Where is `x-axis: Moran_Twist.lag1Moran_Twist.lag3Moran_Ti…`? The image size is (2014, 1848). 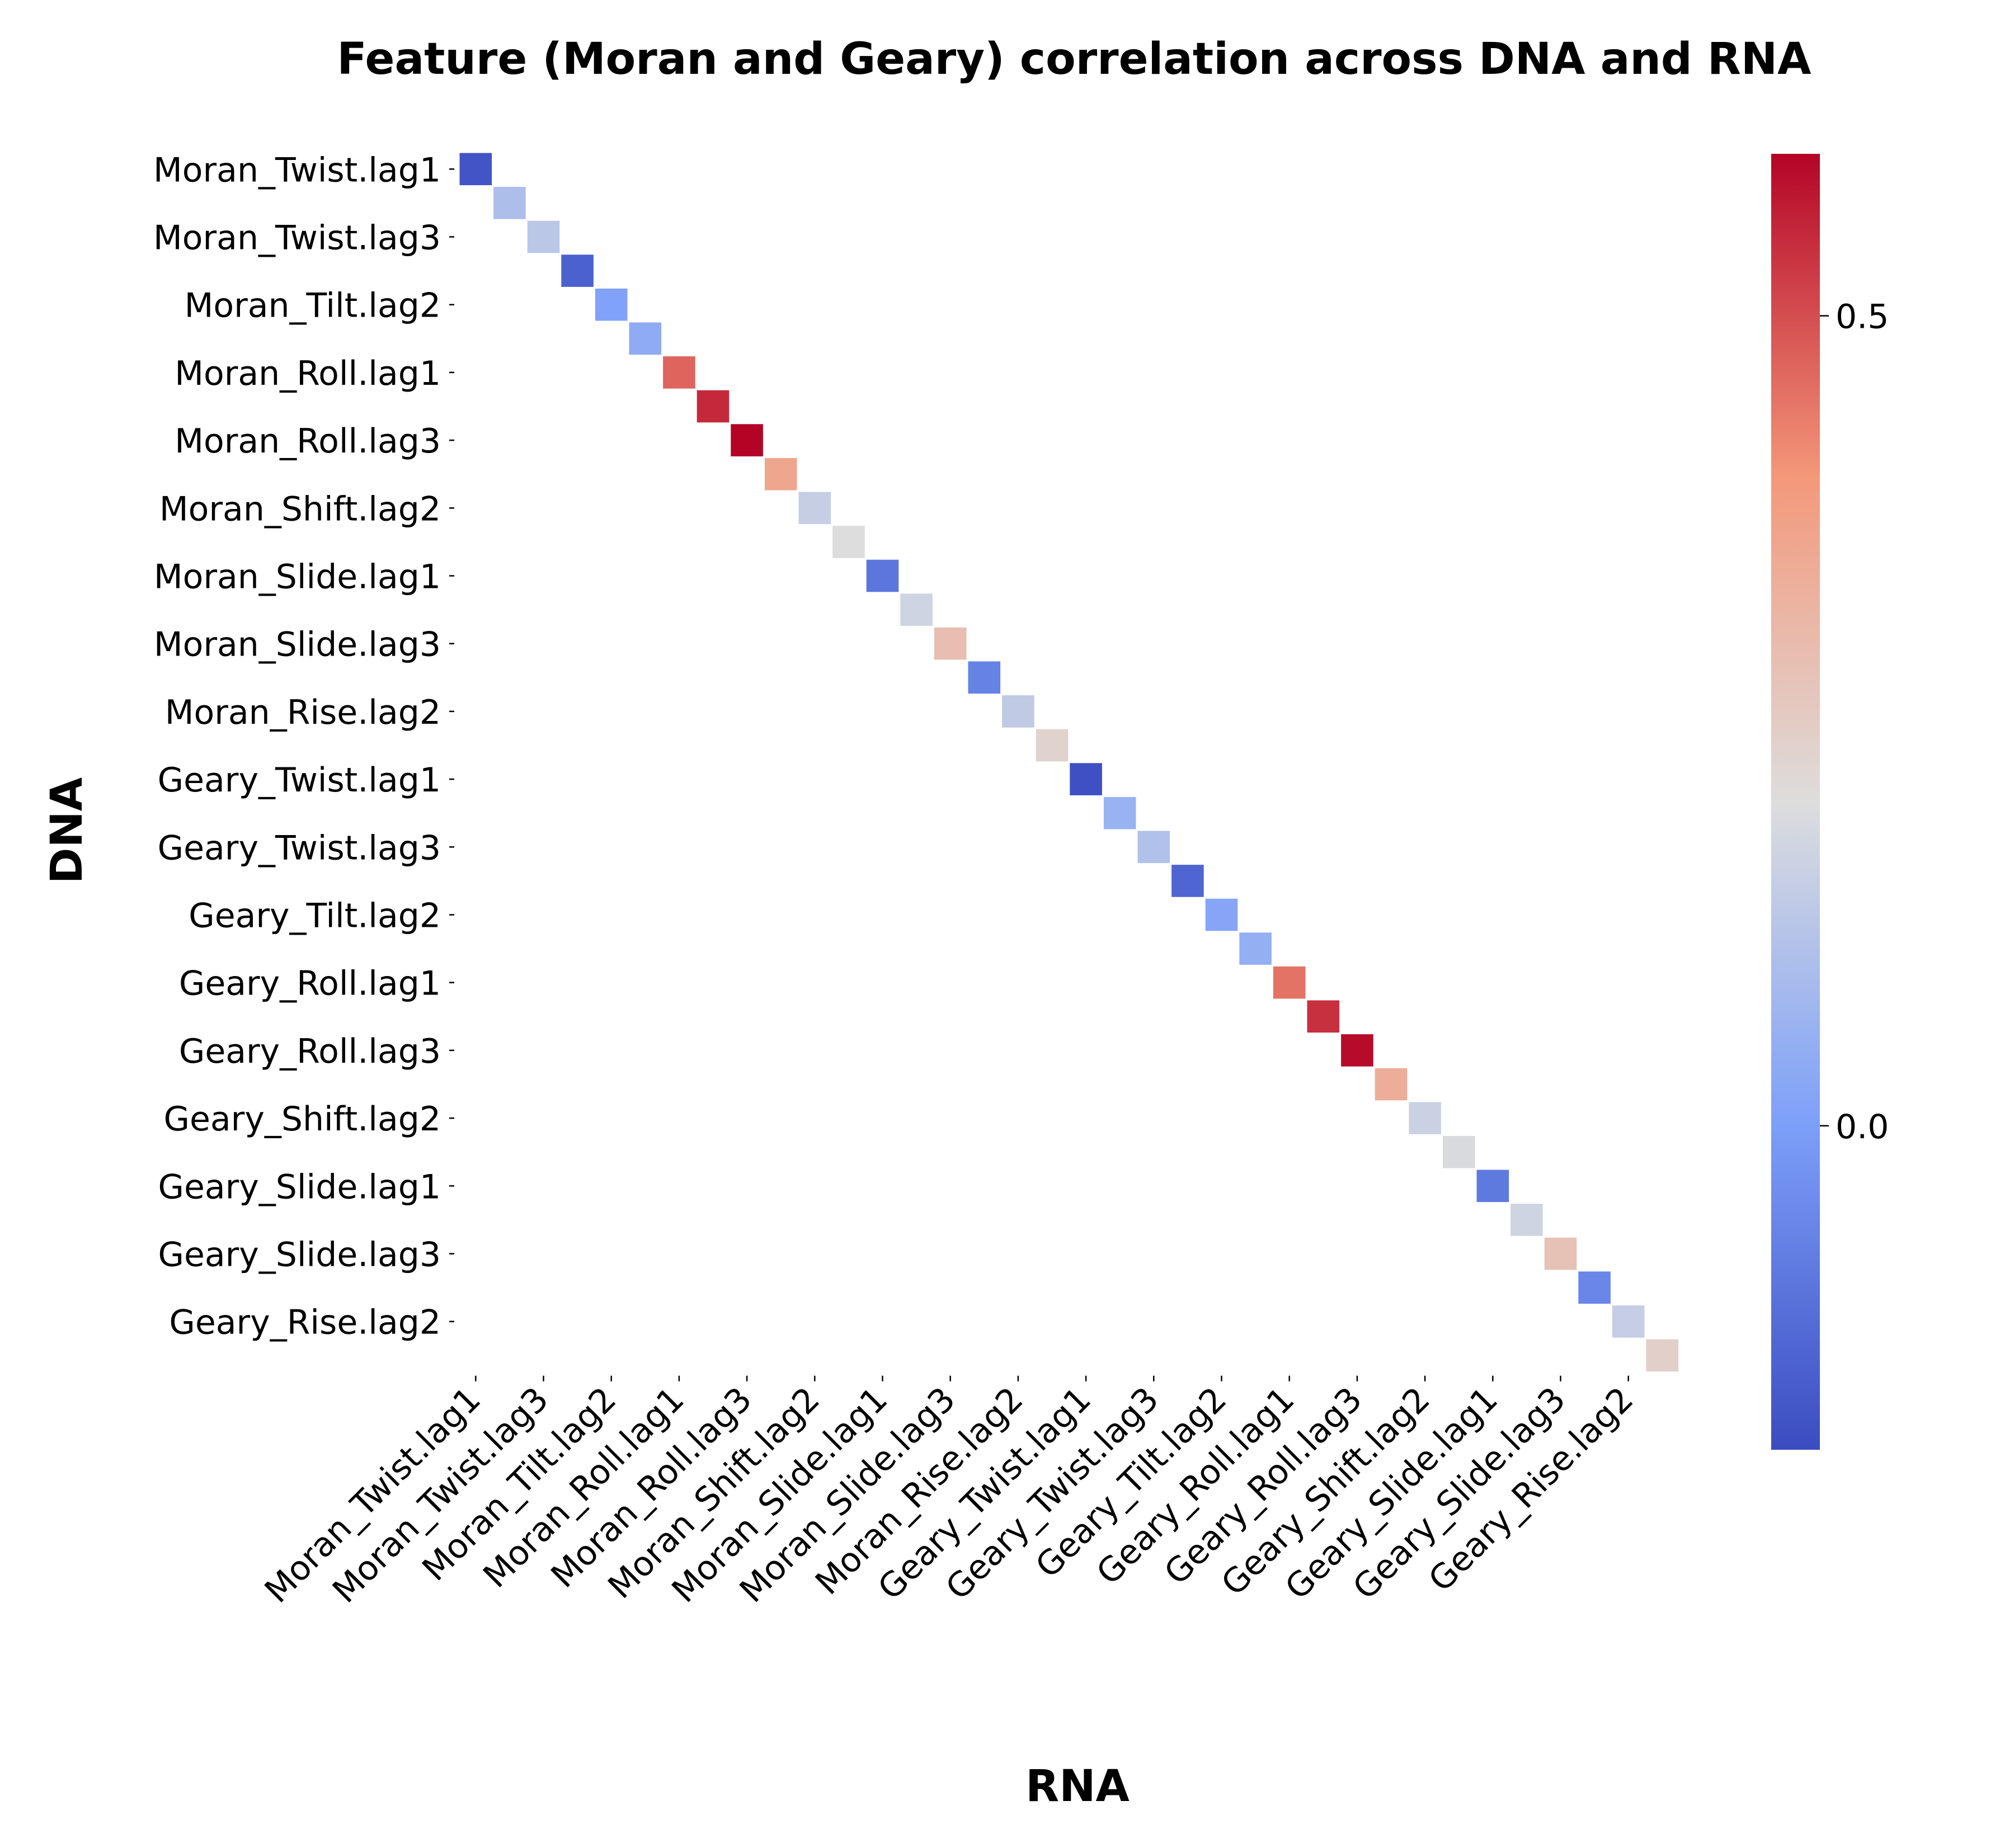 x-axis: Moran_Twist.lag1Moran_Twist.lag3Moran_Ti… is located at coordinates (949, 1493).